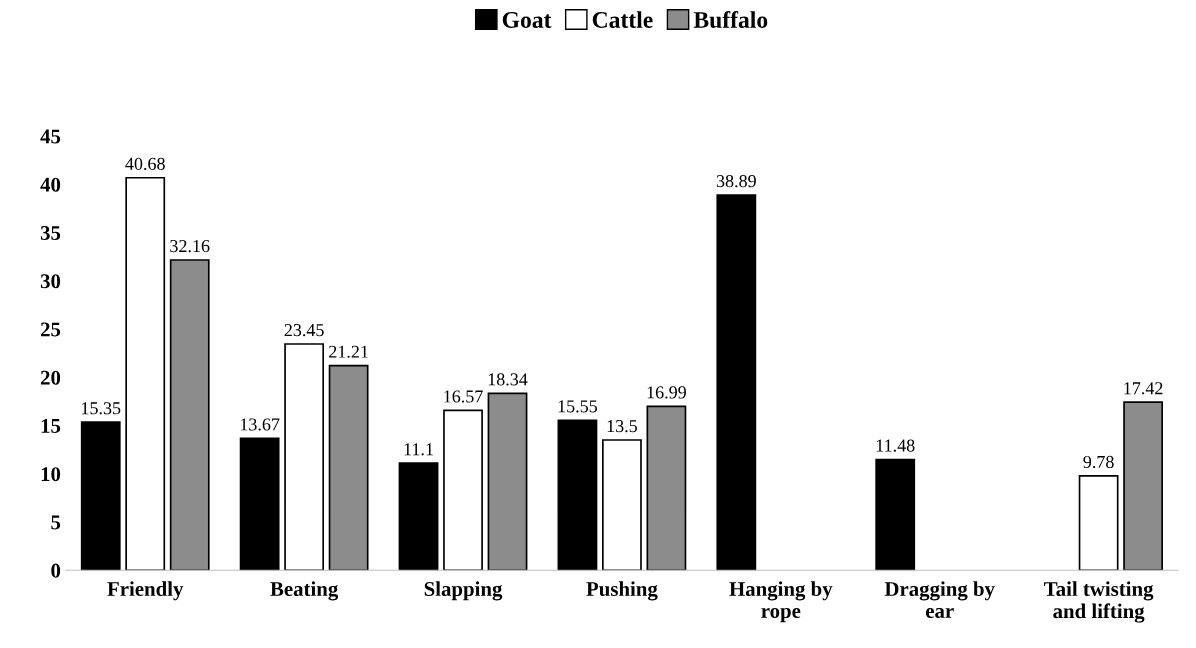 This screenshot has width=1196, height=648. I want to click on data-label: 21.21, so click(348, 351).